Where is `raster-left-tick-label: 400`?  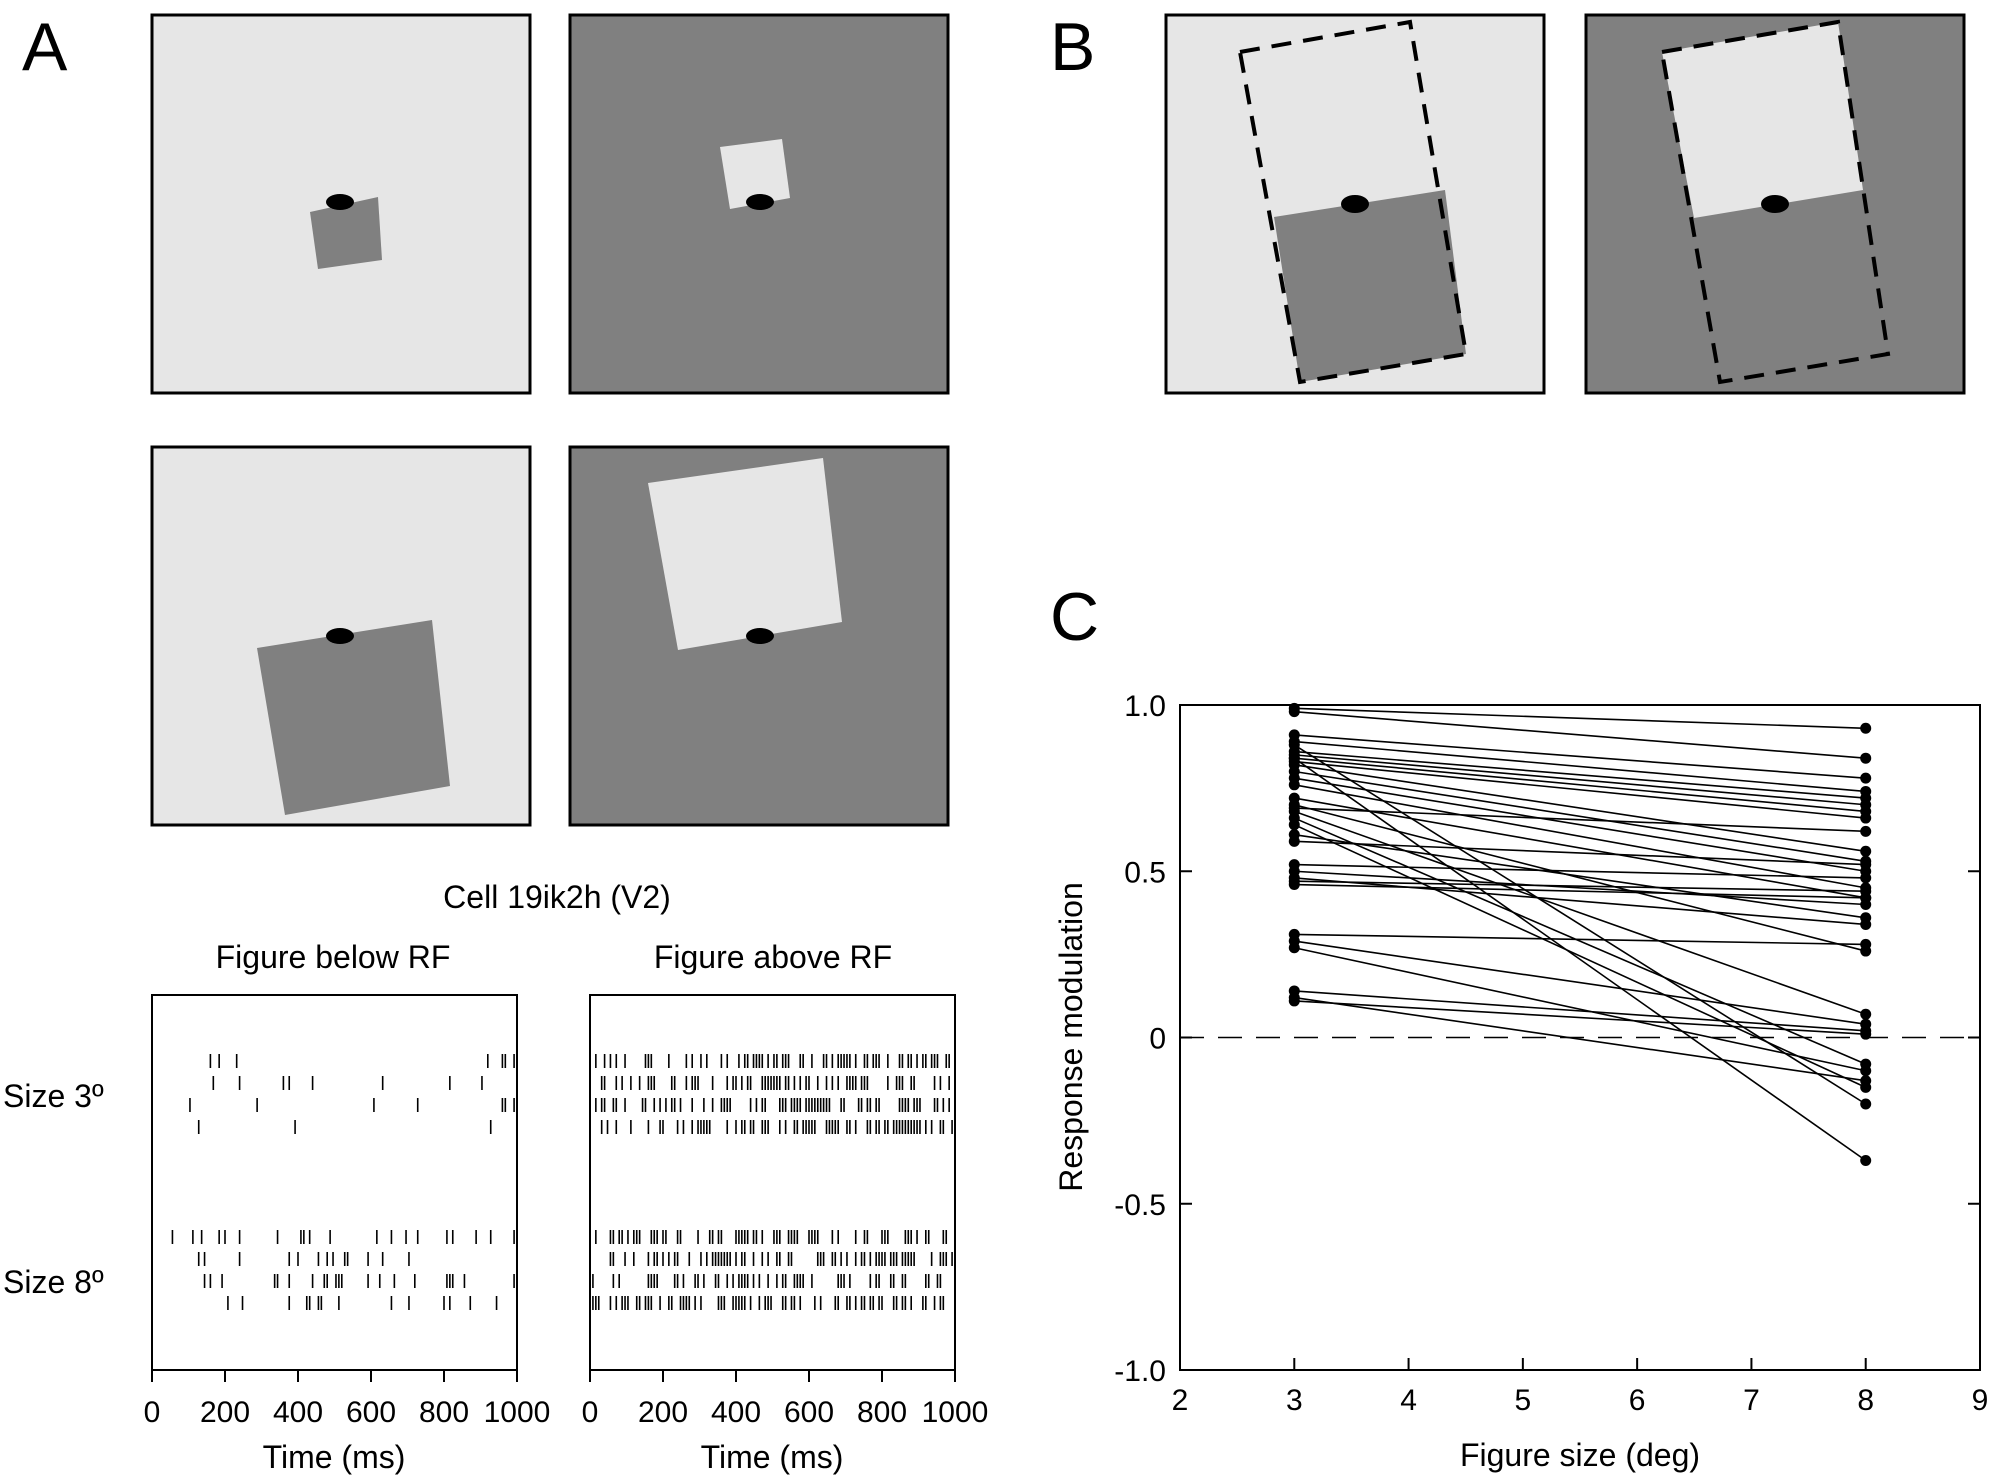
raster-left-tick-label: 400 is located at coordinates (298, 1412).